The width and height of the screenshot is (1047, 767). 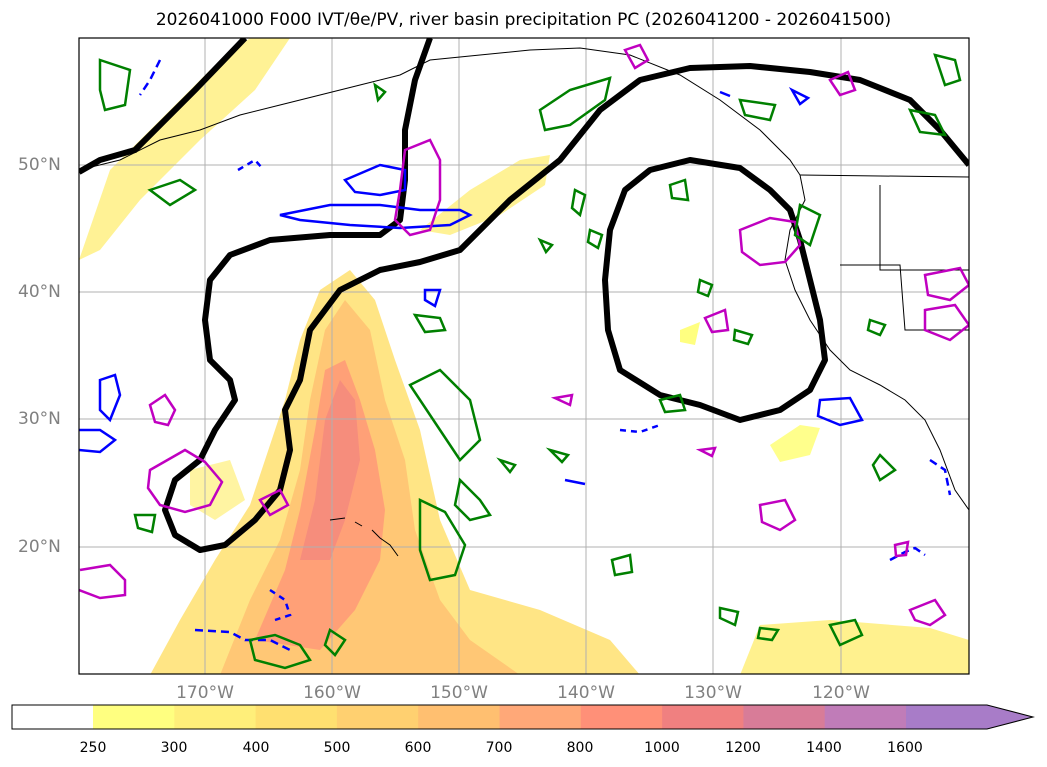 What do you see at coordinates (174, 748) in the screenshot?
I see `colorbar-tick-300: 300` at bounding box center [174, 748].